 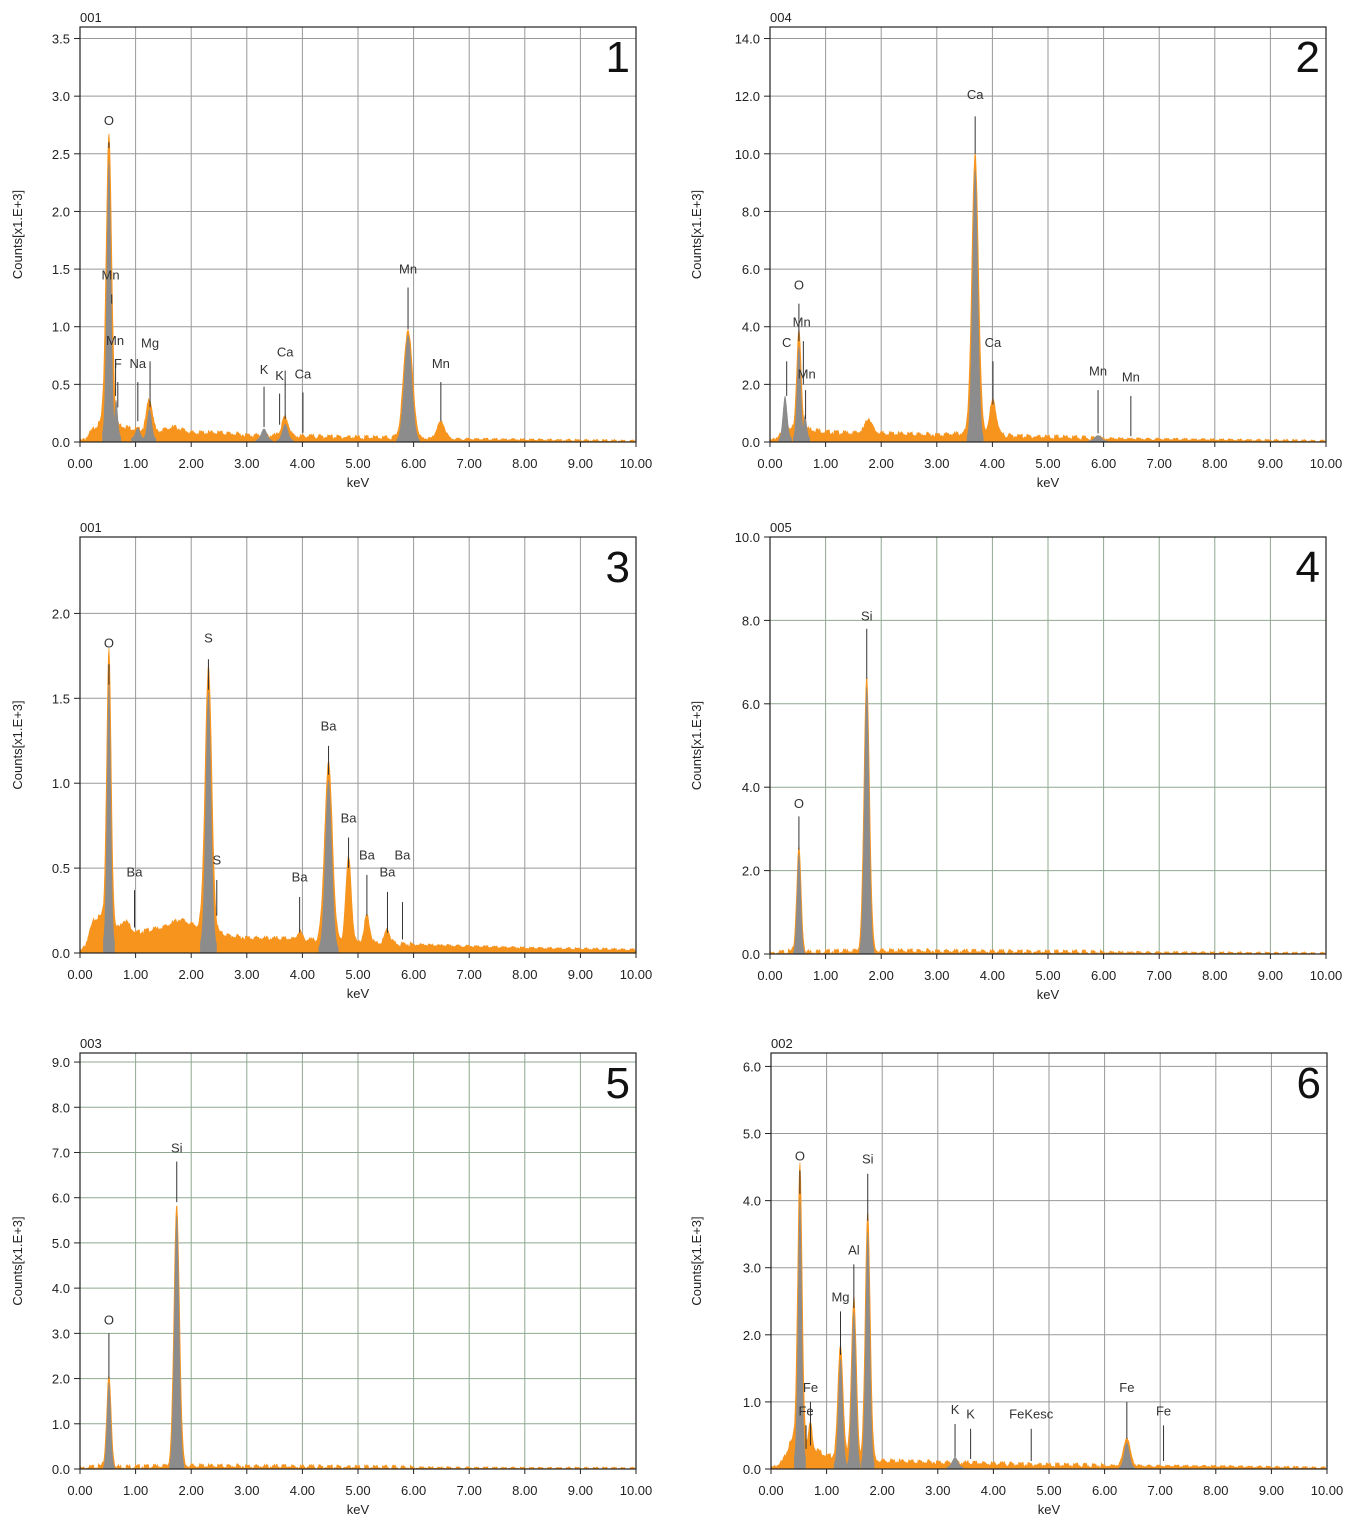 What do you see at coordinates (61, 269) in the screenshot?
I see `y-tick-label: 1.5` at bounding box center [61, 269].